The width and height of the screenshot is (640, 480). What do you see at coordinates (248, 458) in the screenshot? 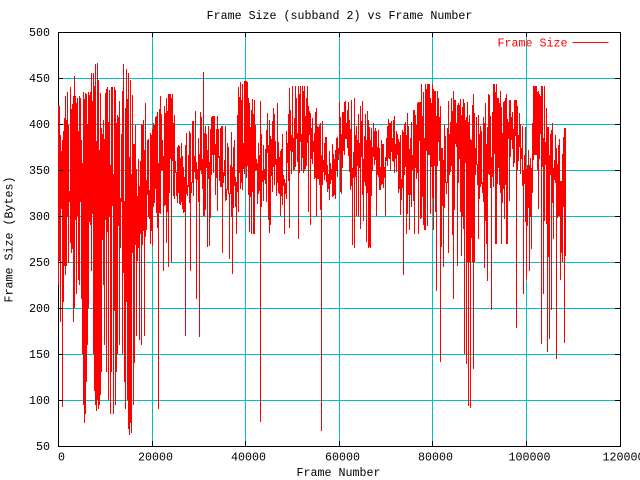
I see `svg-text: 40000` at bounding box center [248, 458].